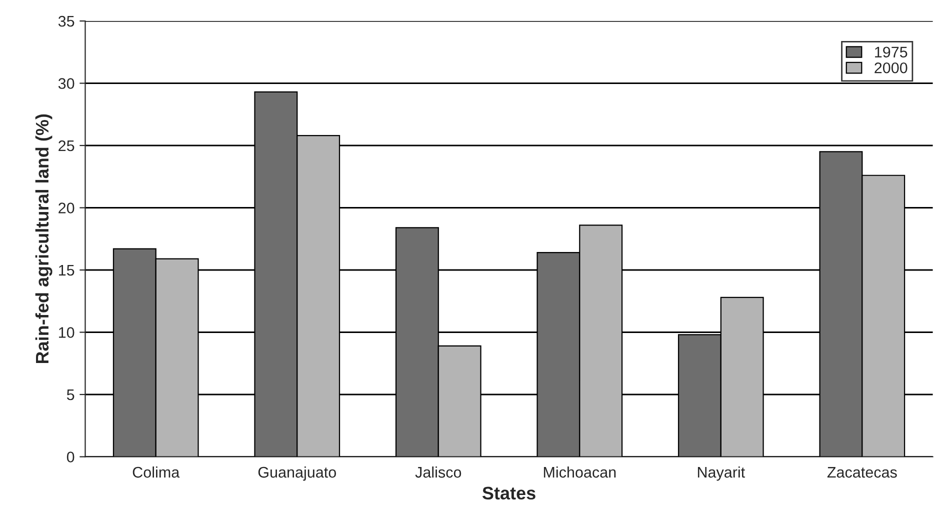  What do you see at coordinates (721, 473) in the screenshot?
I see `x-tick-label: Nayarit` at bounding box center [721, 473].